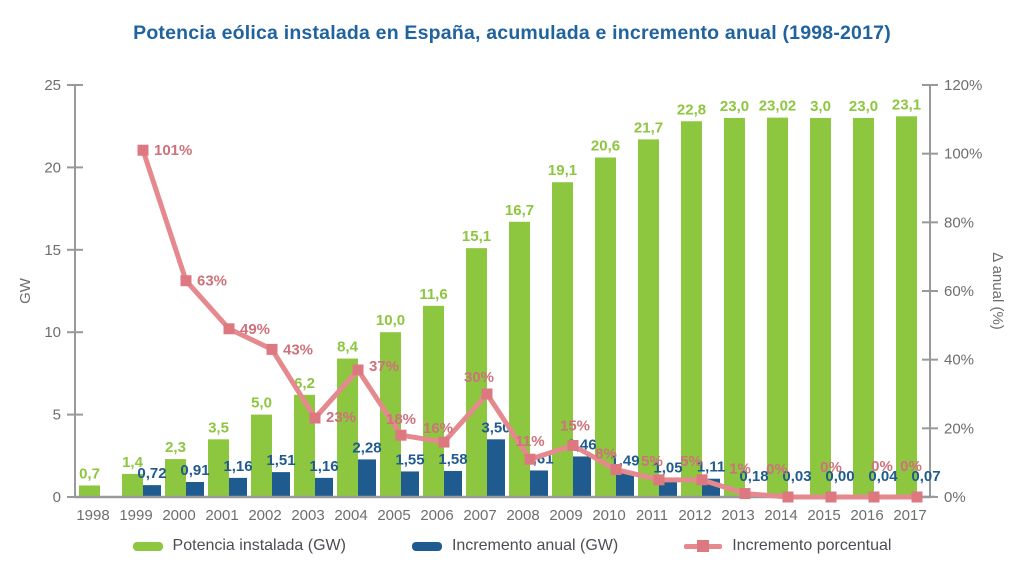 The image size is (1024, 588). What do you see at coordinates (909, 515) in the screenshot?
I see `x-tick-label-2017: 2017` at bounding box center [909, 515].